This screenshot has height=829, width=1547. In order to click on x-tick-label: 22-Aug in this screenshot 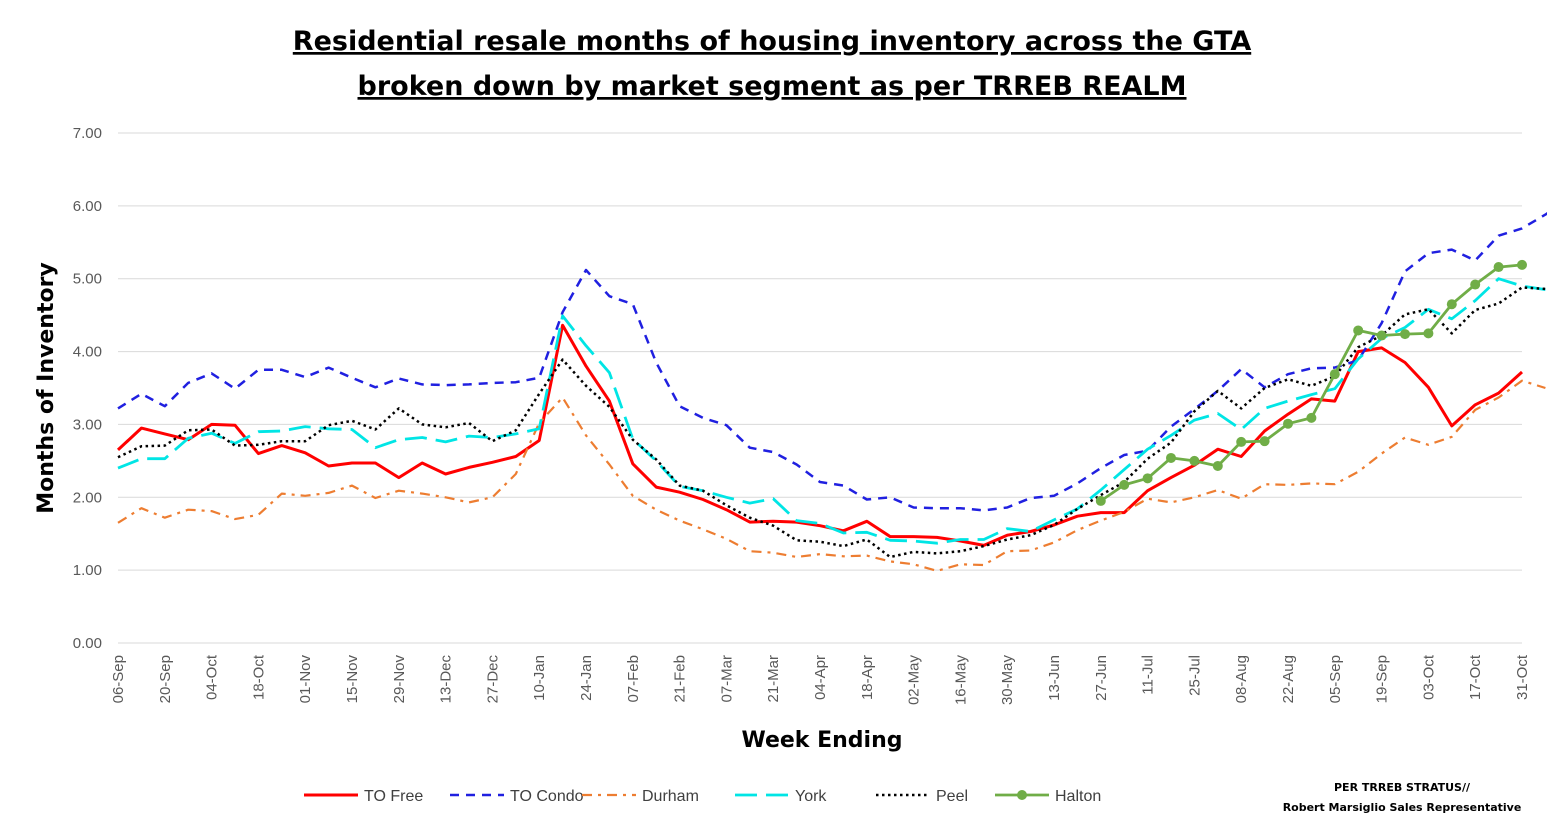, I will do `click(1288, 679)`.